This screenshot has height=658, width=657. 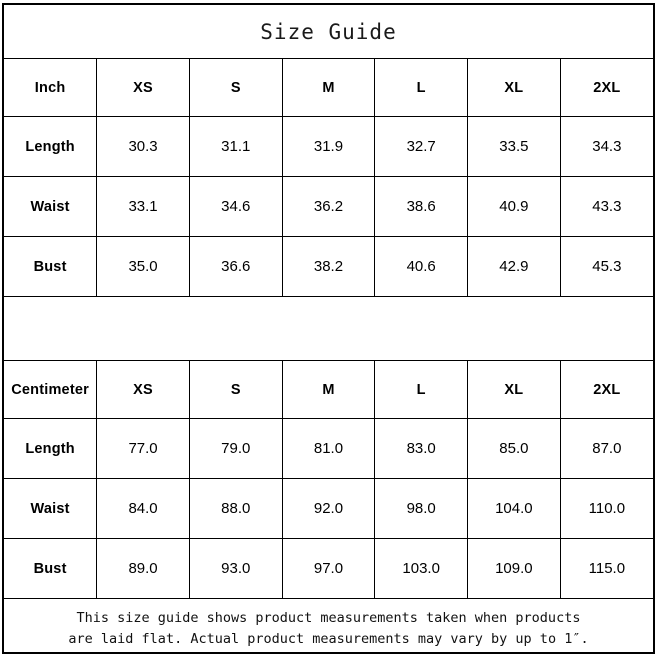 I want to click on inch-length-xs: 30.3, so click(x=143, y=146).